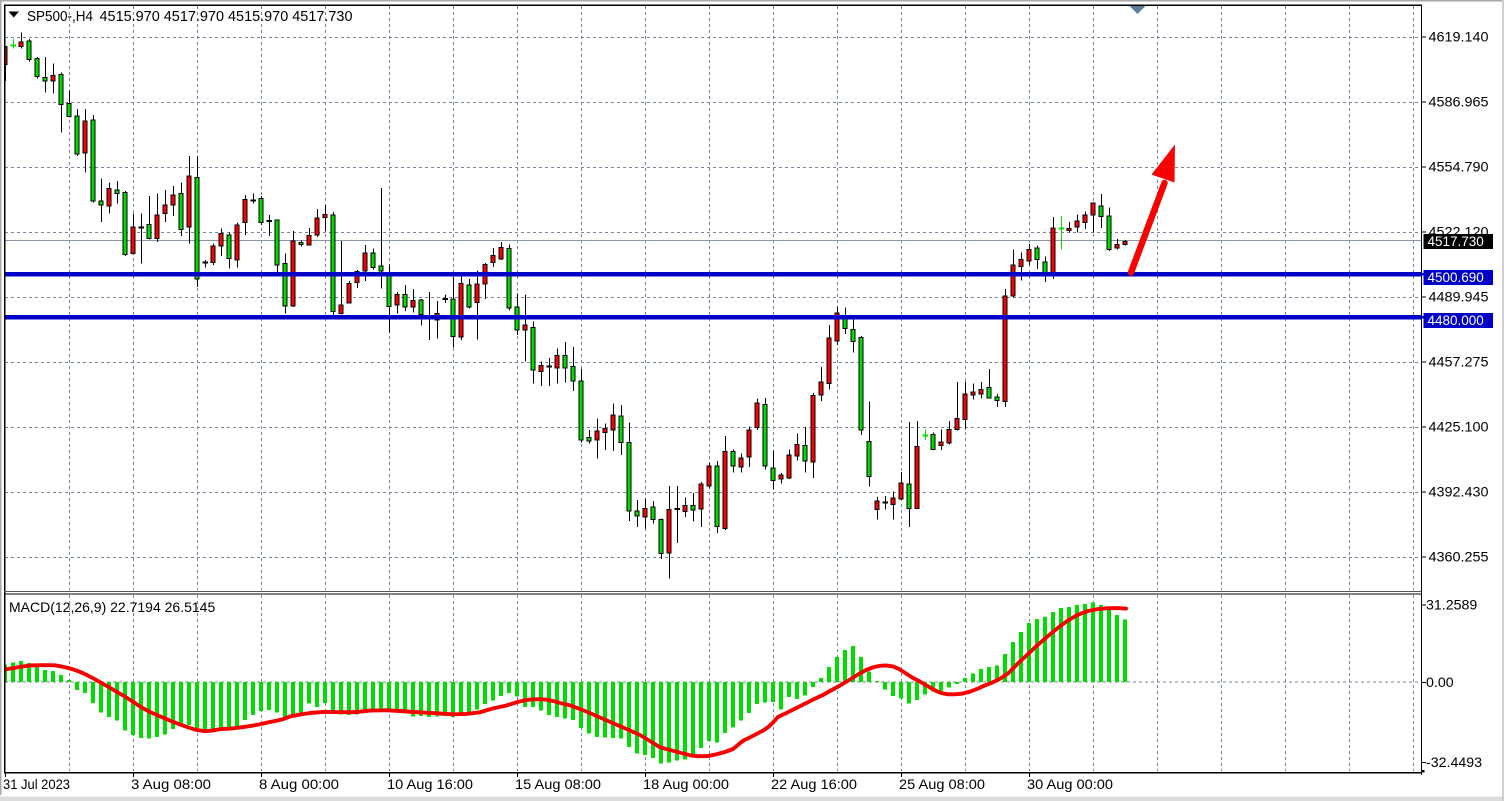 The height and width of the screenshot is (801, 1504). I want to click on svg-text:4515.970 4517.970 4515.970 451: 4515.970 4517.970 4515.970 4517.730, so click(226, 17).